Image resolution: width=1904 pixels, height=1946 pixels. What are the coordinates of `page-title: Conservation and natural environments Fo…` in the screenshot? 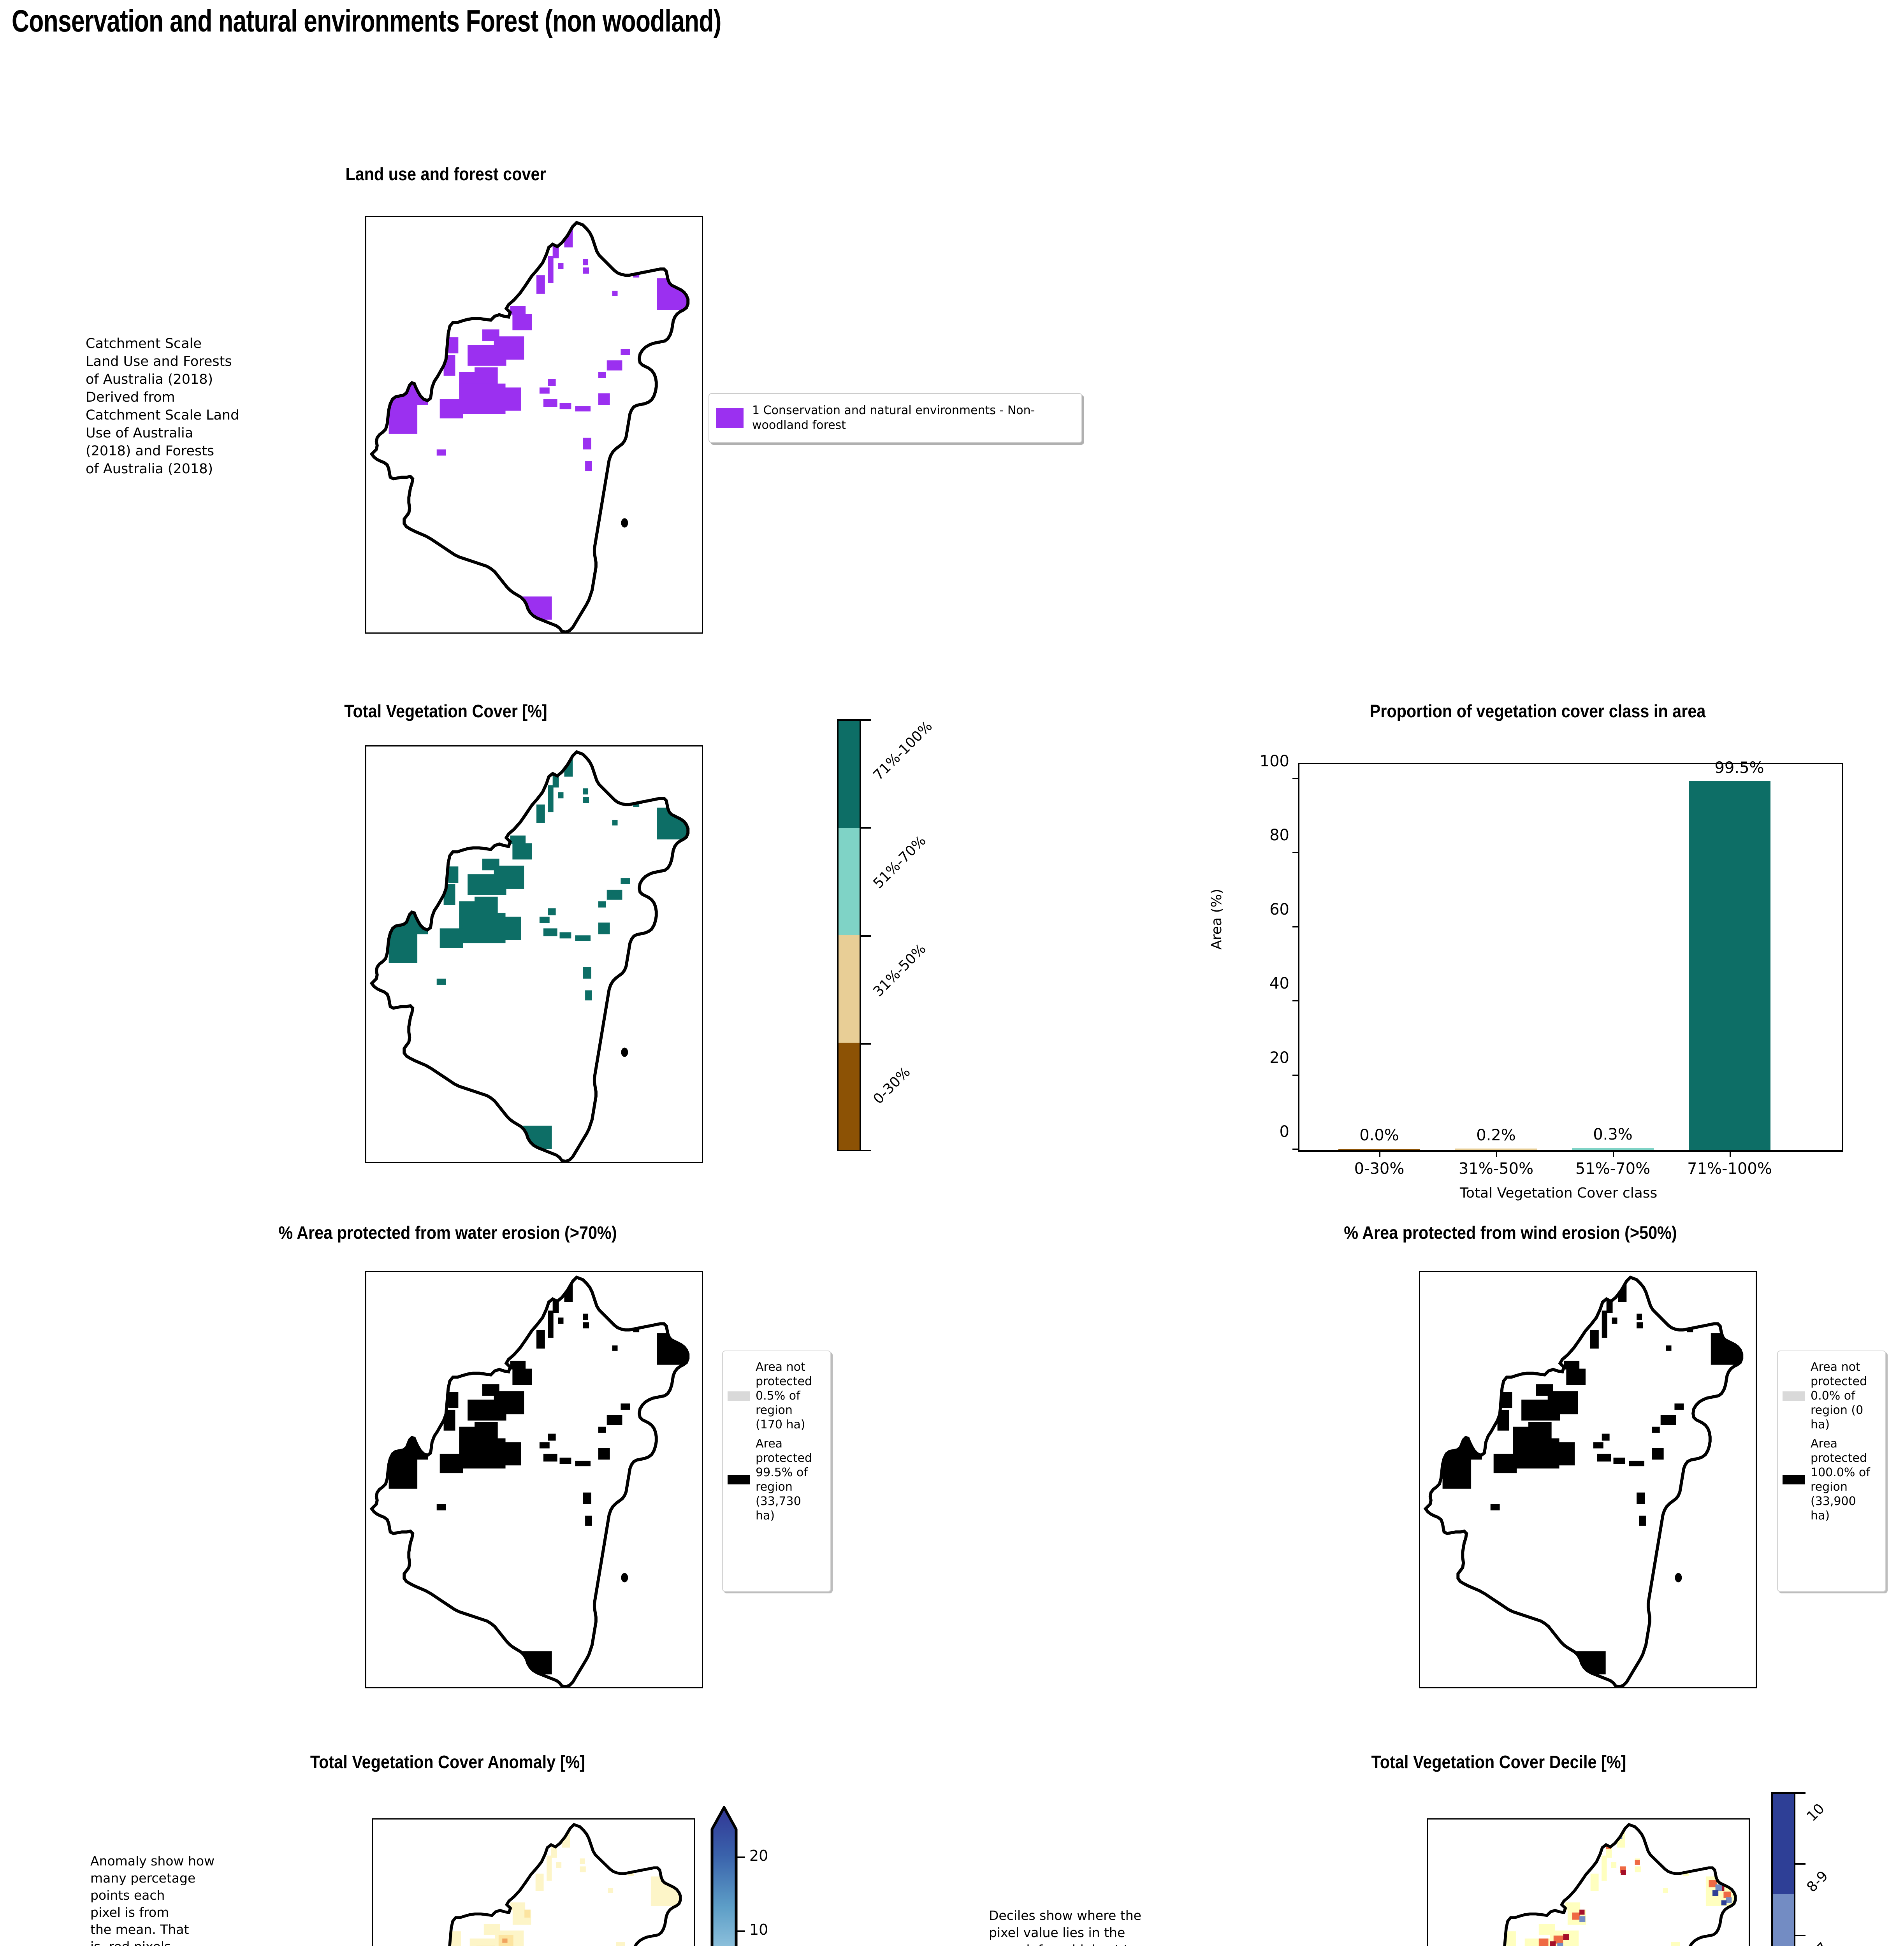 It's located at (366, 21).